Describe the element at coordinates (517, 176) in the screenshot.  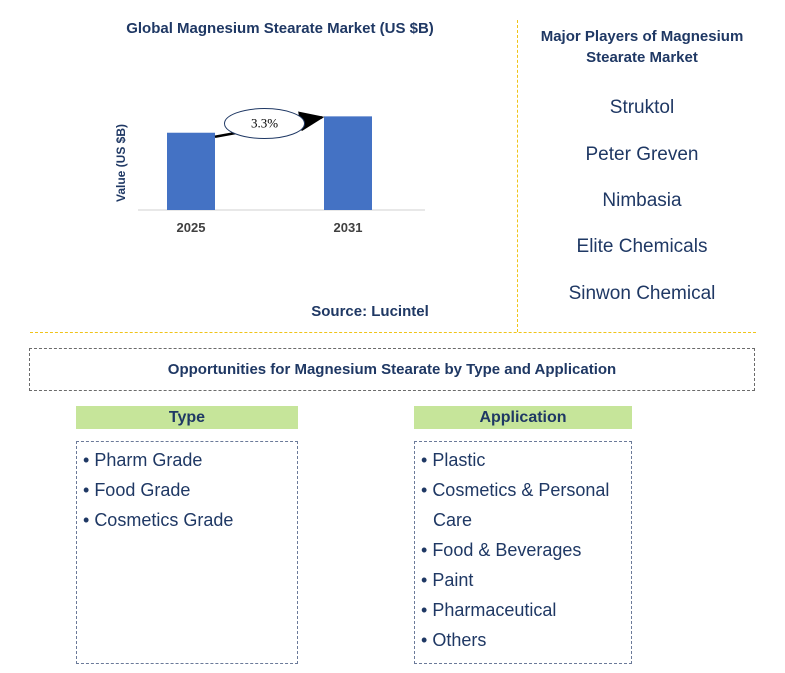
I see `vertical-divider` at that location.